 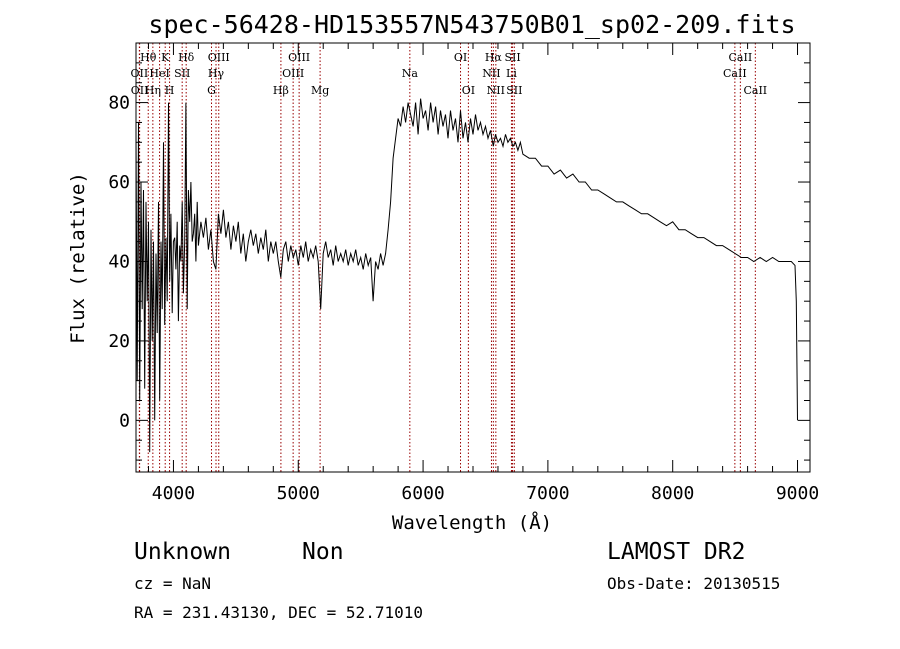 I want to click on line-marker-label: H, so click(x=170, y=90).